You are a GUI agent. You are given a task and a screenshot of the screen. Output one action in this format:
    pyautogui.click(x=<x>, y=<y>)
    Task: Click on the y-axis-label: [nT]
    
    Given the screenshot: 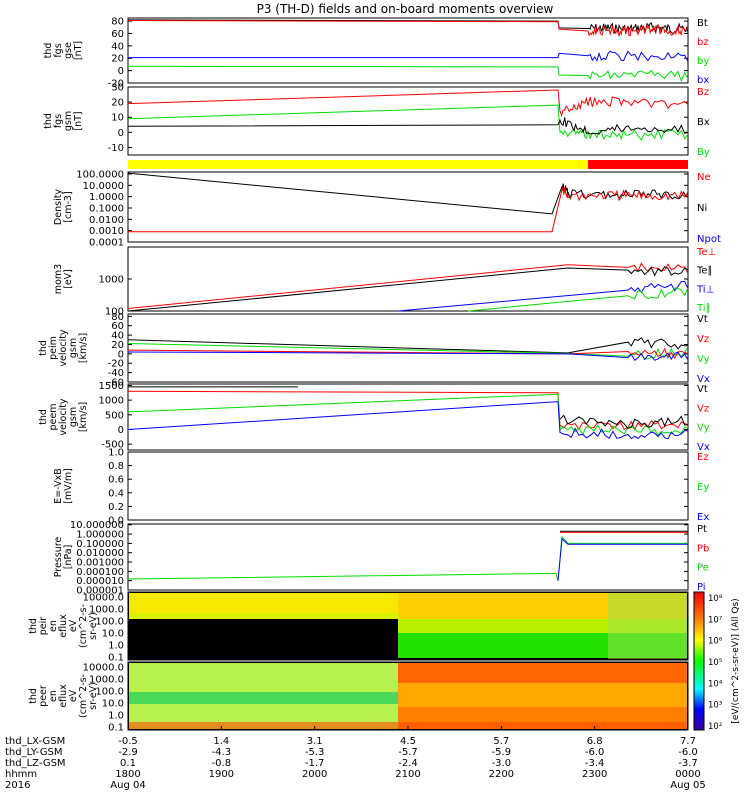 What is the action you would take?
    pyautogui.click(x=78, y=50)
    